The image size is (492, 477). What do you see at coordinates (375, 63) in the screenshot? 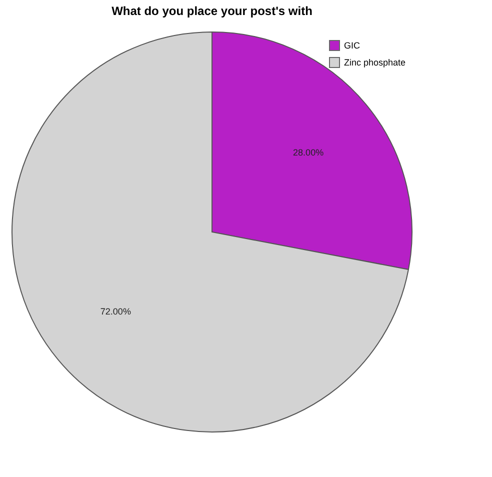
I see `legend-label: Zinc phosphate` at bounding box center [375, 63].